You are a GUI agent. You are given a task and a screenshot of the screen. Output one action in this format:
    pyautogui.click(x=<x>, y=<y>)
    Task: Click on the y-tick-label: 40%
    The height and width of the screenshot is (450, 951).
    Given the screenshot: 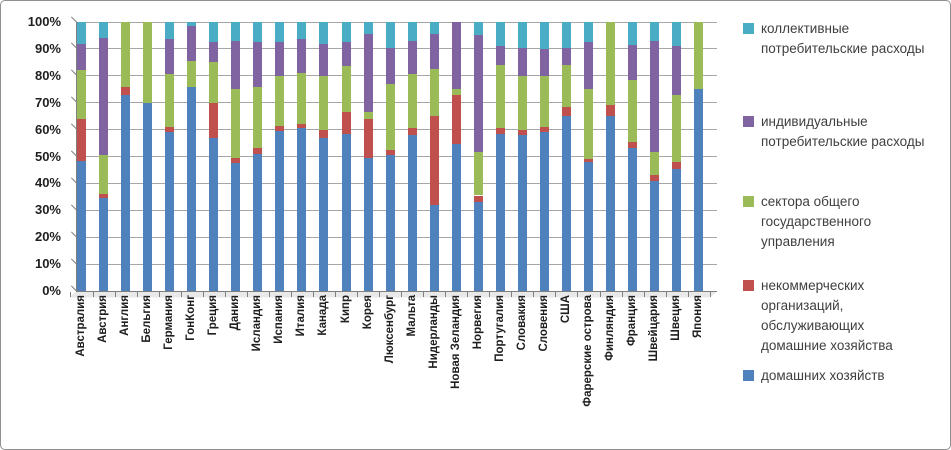 What is the action you would take?
    pyautogui.click(x=47, y=183)
    